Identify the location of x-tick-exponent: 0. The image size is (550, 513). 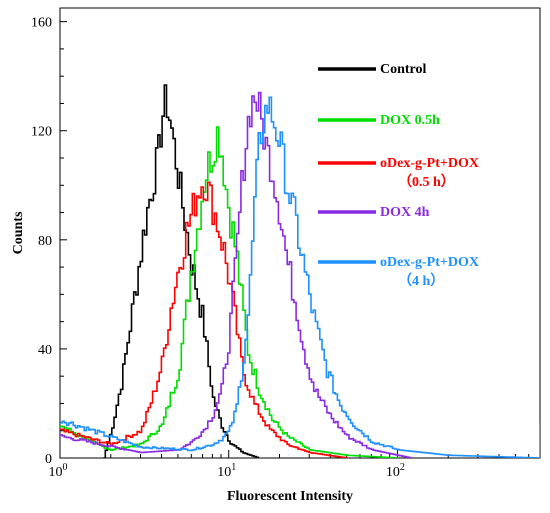
(65, 467).